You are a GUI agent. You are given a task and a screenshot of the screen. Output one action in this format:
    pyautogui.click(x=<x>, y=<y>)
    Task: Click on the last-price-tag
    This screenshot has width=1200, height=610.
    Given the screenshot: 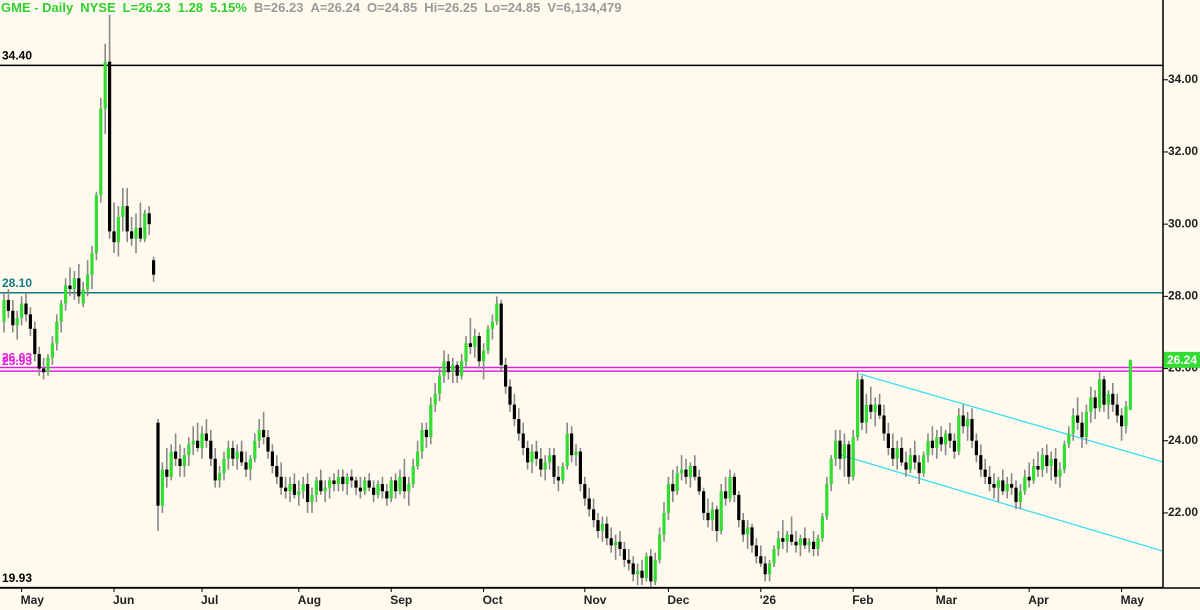 What is the action you would take?
    pyautogui.click(x=1182, y=359)
    